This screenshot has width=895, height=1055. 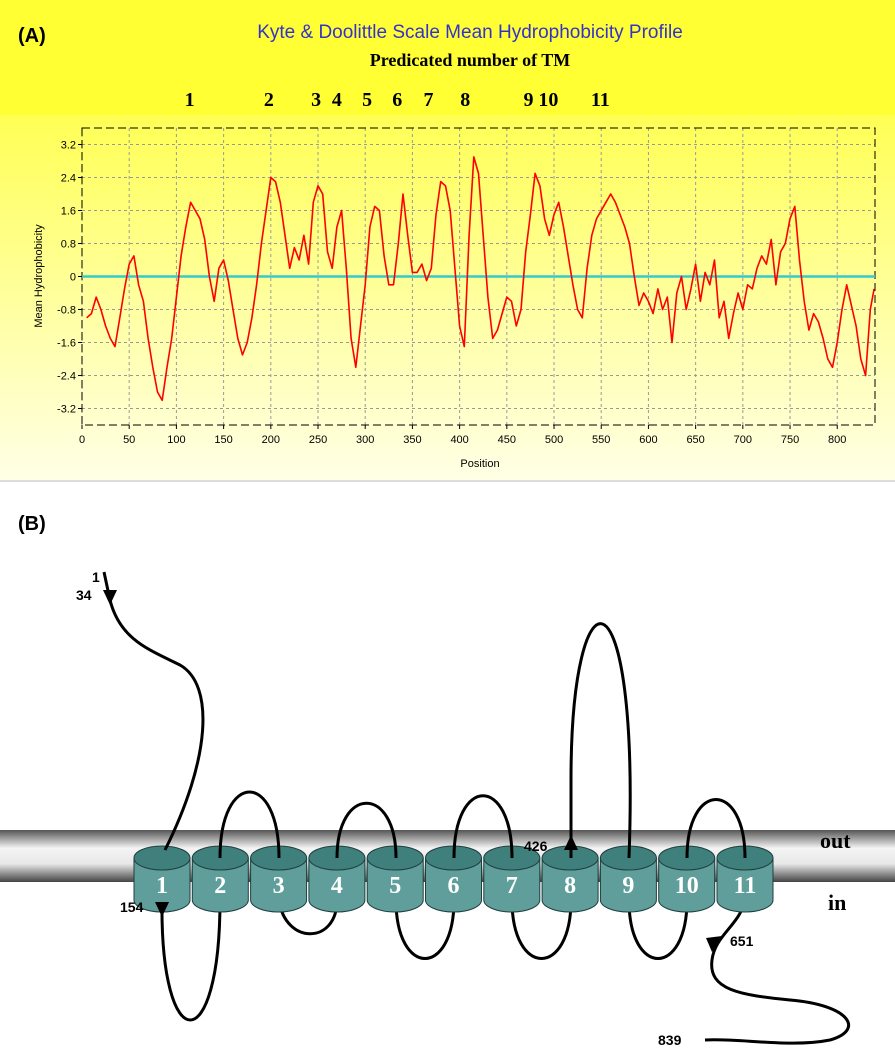 I want to click on helix-label: 2, so click(x=220, y=886).